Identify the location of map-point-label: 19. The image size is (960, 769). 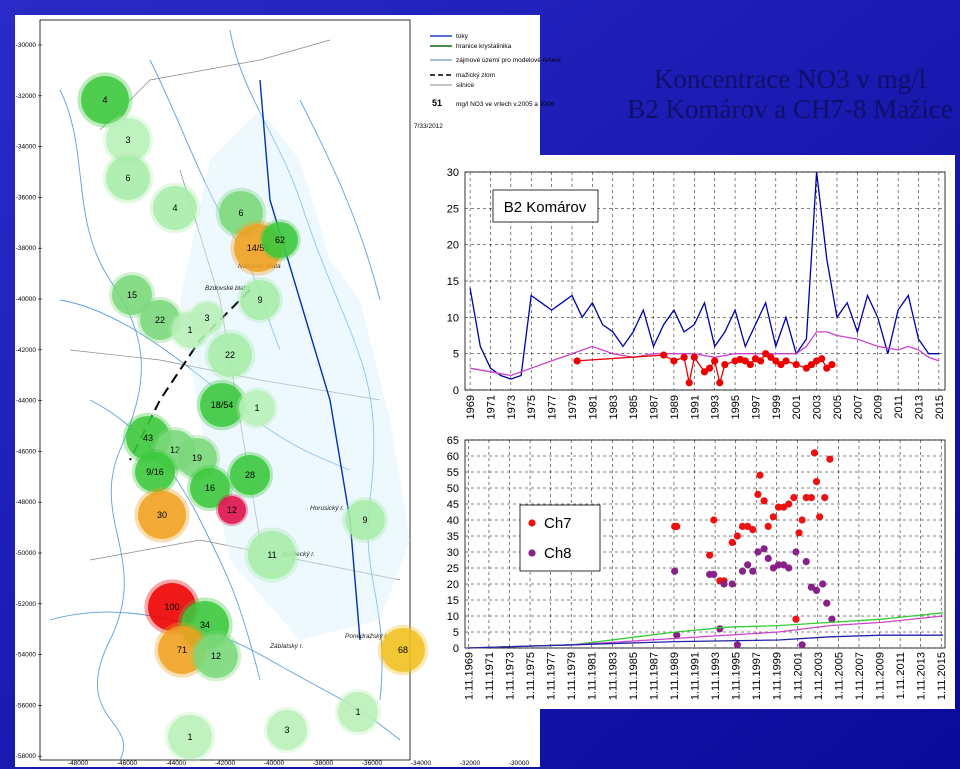
(197, 458).